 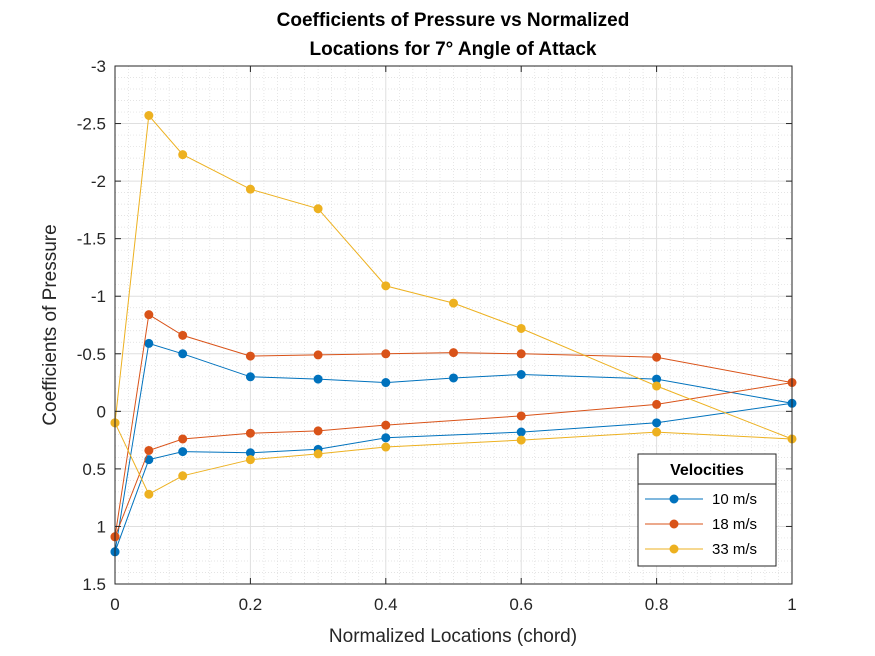 What do you see at coordinates (251, 604) in the screenshot?
I see `x-tick-label: 0.2` at bounding box center [251, 604].